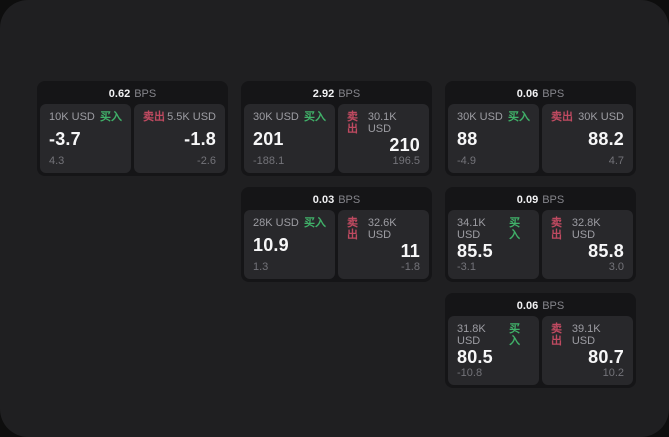 The height and width of the screenshot is (437, 669). I want to click on sell-panel: 卖出 39.1K USD 80.7 10.2, so click(587, 350).